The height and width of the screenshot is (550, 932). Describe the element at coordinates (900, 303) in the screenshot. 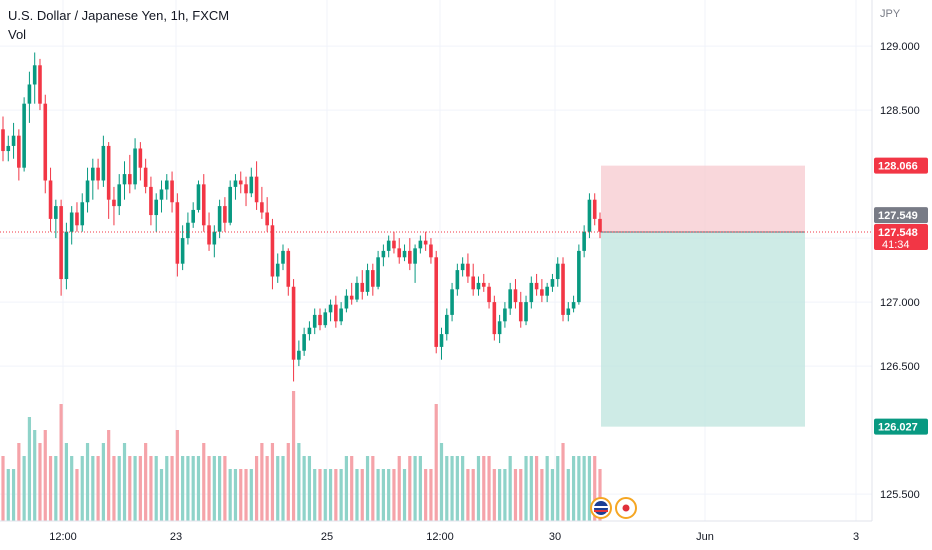

I see `price-tick-label: 127.000` at that location.